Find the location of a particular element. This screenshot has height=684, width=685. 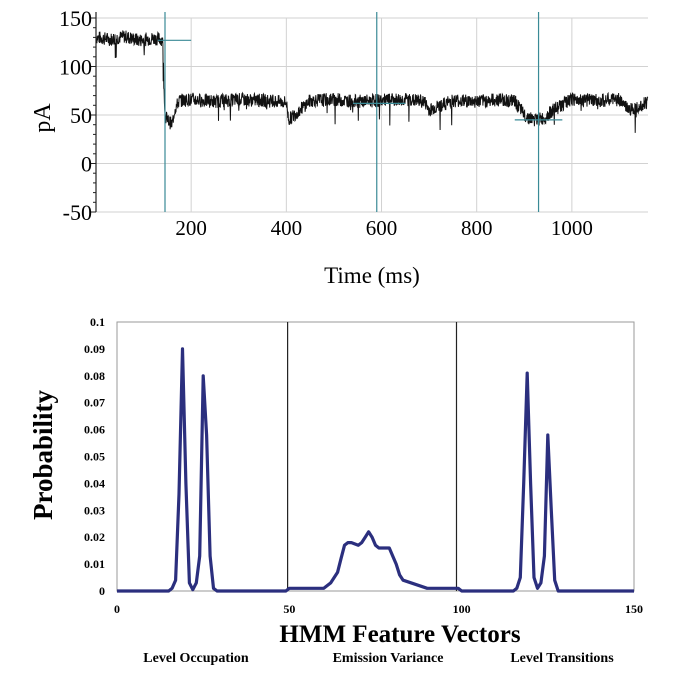

section-label-emission-variance: Emission Variance is located at coordinates (388, 658).